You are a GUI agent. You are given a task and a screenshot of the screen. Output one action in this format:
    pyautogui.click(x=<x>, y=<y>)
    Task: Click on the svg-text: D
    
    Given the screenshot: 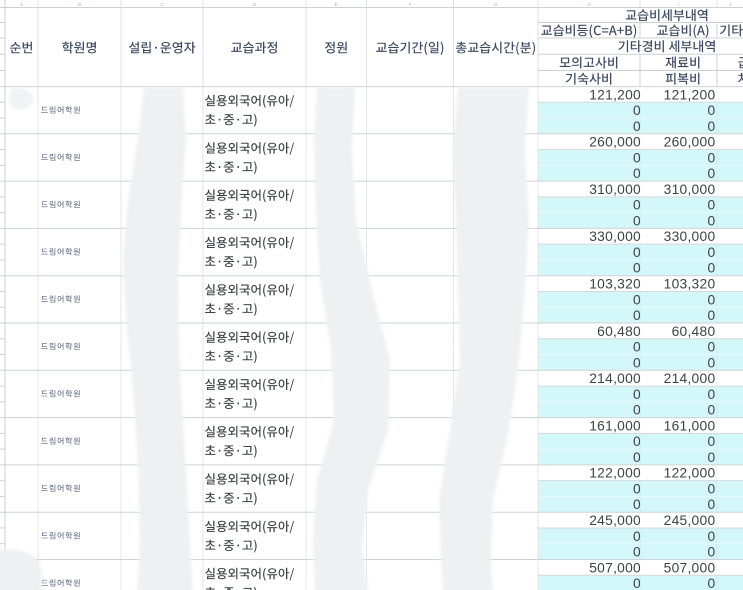 What is the action you would take?
    pyautogui.click(x=255, y=4)
    